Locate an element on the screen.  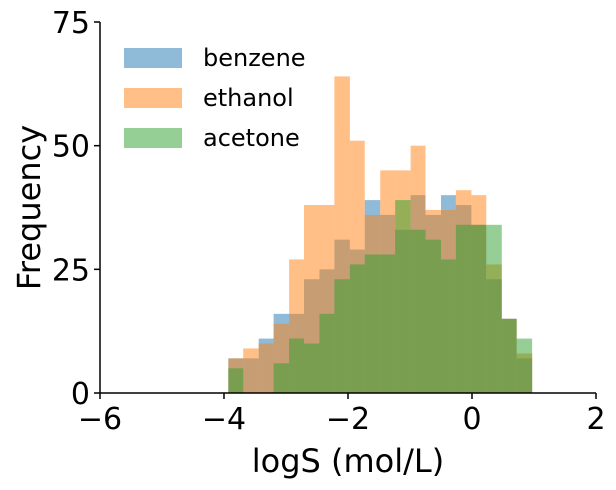
y-tick-label: 50 is located at coordinates (71, 147).